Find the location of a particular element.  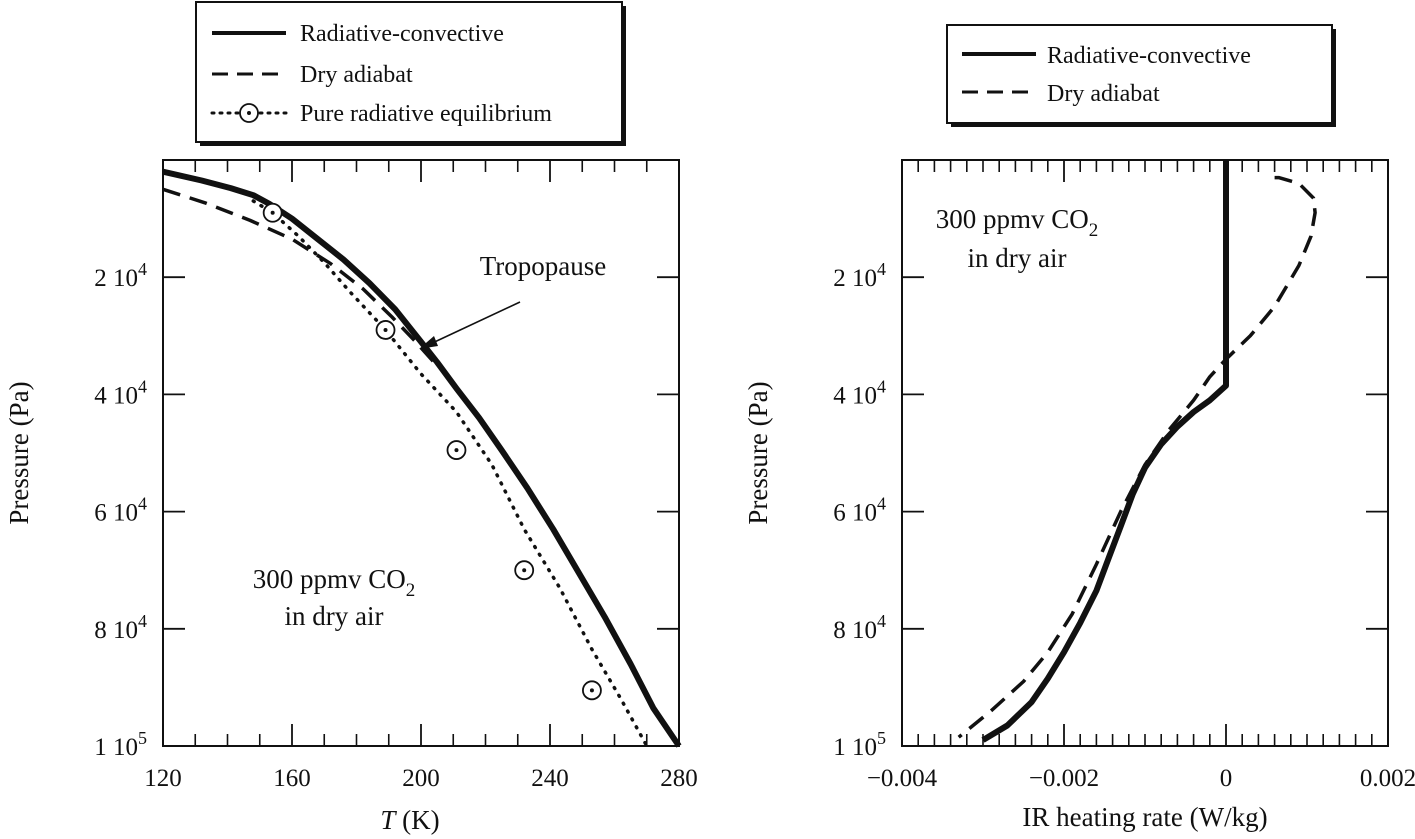

right-y-tick-label: 6 104 is located at coordinates (859, 510).